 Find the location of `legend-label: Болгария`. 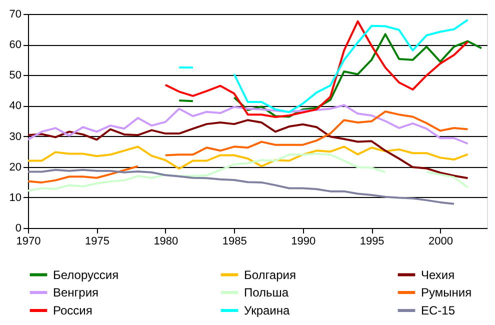

legend-label: Болгария is located at coordinates (270, 275).